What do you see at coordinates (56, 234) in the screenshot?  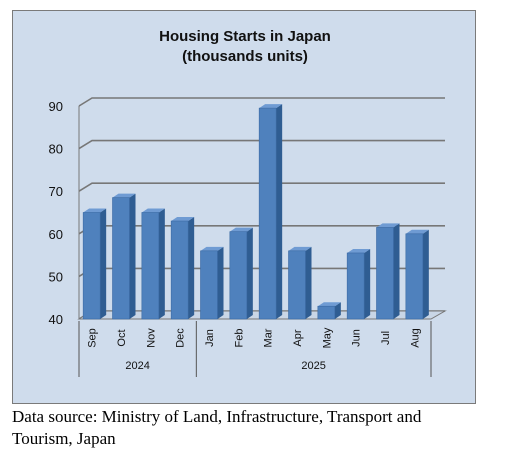 I see `y-tick-label: 60` at bounding box center [56, 234].